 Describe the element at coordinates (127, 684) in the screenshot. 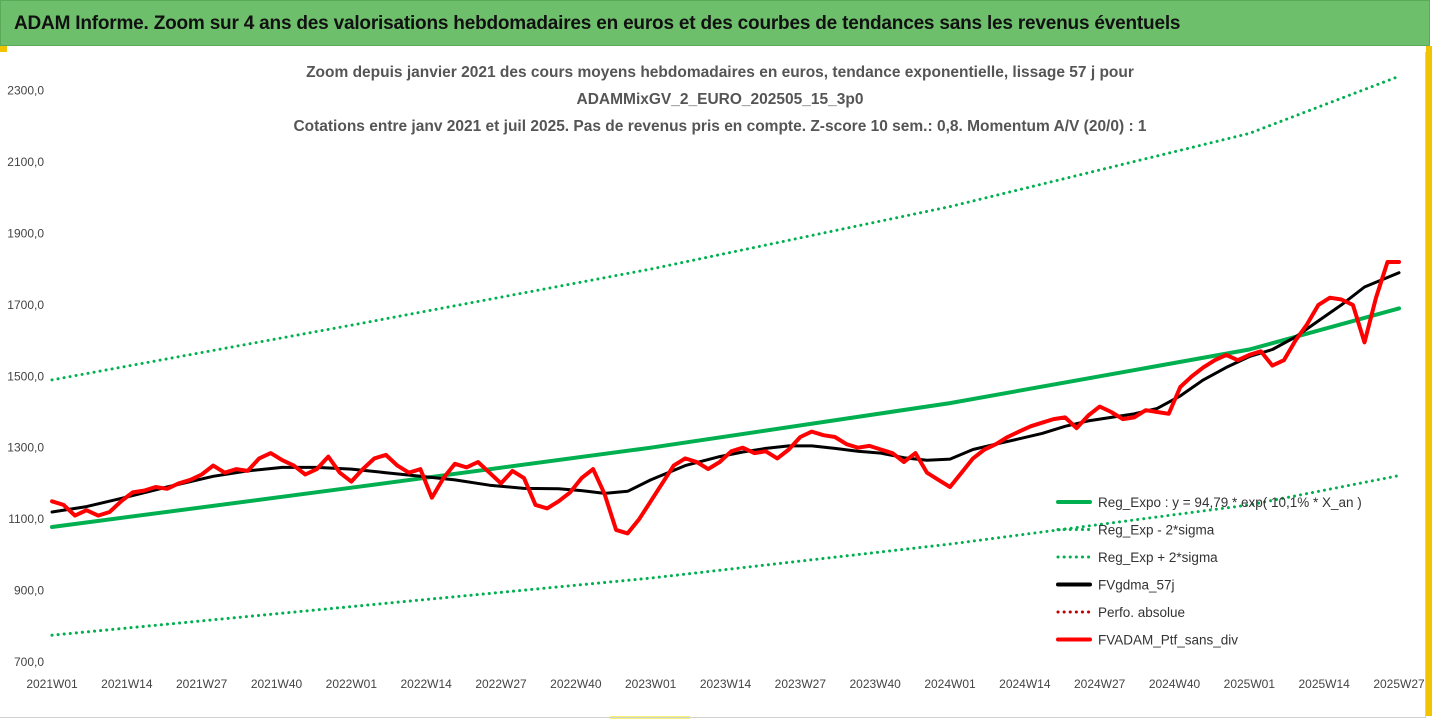

I see `x-tick-label: 2021W14` at that location.